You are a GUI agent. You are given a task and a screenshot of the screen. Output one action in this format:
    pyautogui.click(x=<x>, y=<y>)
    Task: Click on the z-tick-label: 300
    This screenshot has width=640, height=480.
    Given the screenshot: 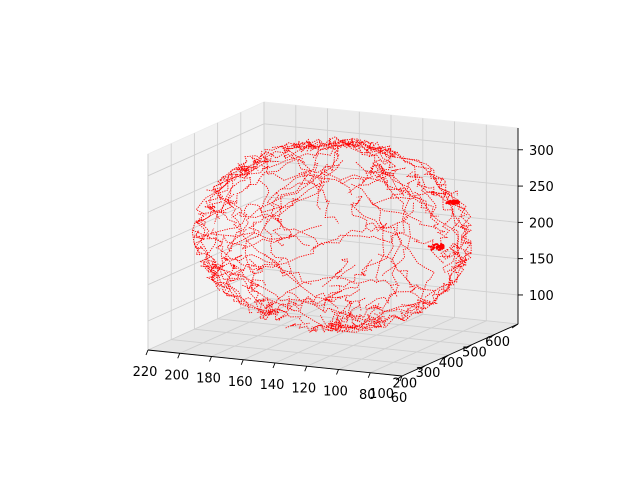 What is the action you would take?
    pyautogui.click(x=541, y=151)
    